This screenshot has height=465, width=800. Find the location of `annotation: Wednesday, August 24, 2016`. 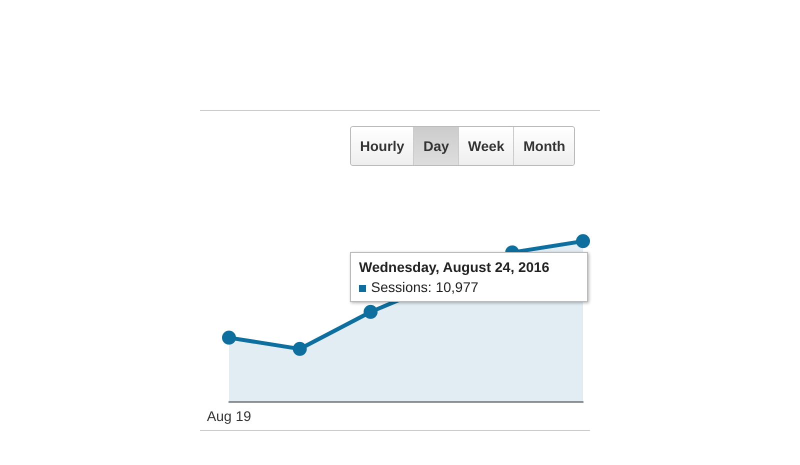

annotation: Wednesday, August 24, 2016 is located at coordinates (454, 267).